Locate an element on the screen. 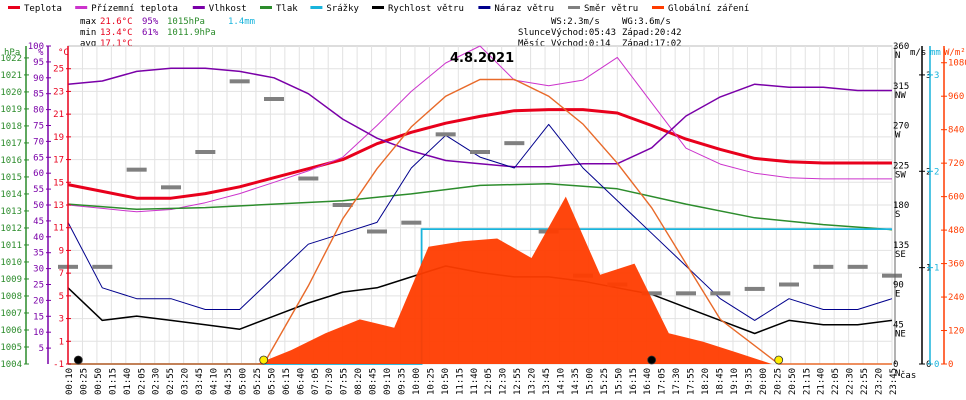  x-tick-label: 16:15 is located at coordinates (634, 381).